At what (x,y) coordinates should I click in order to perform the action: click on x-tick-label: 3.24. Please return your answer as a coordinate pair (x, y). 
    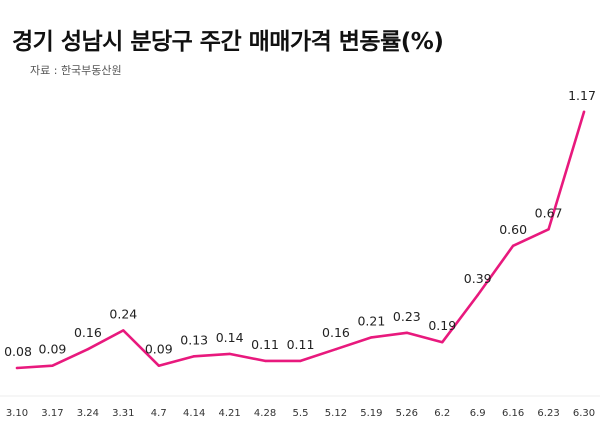
    Looking at the image, I should click on (88, 413).